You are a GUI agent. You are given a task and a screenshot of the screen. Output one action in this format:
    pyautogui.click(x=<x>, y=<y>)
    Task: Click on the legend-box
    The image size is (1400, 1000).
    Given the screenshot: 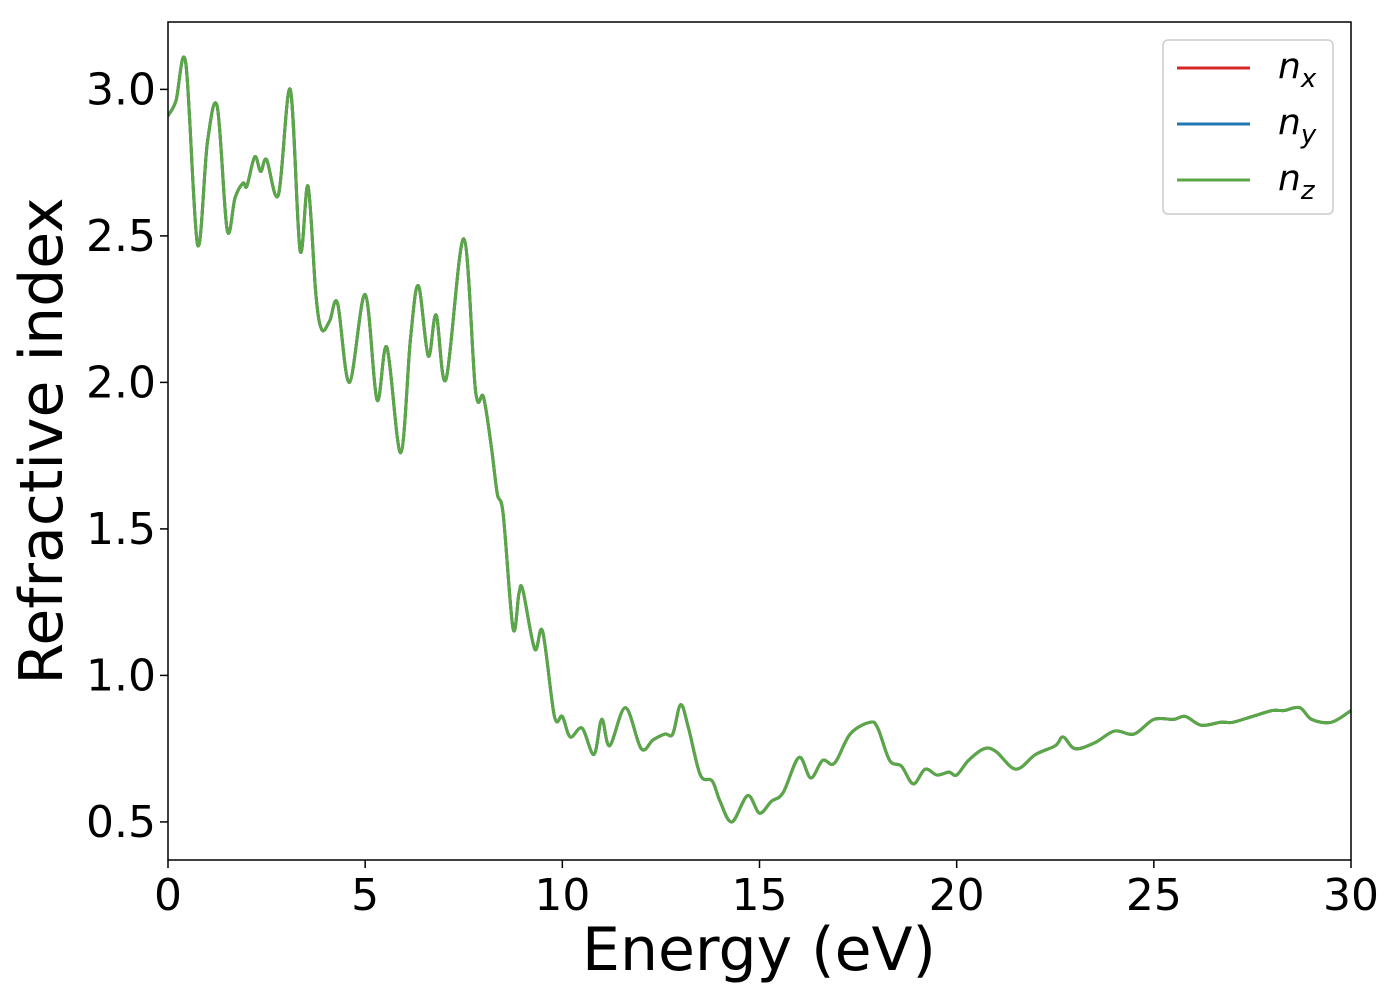 What is the action you would take?
    pyautogui.click(x=1248, y=127)
    